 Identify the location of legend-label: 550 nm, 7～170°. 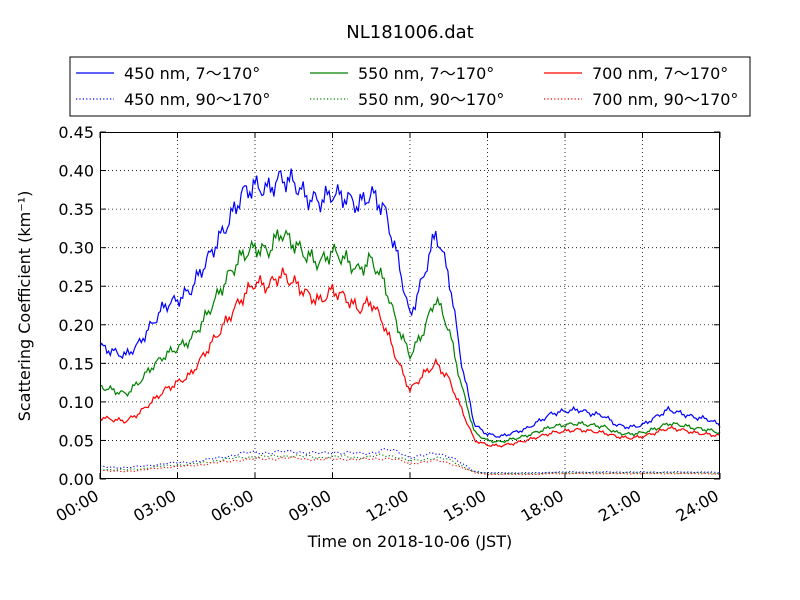
(426, 73).